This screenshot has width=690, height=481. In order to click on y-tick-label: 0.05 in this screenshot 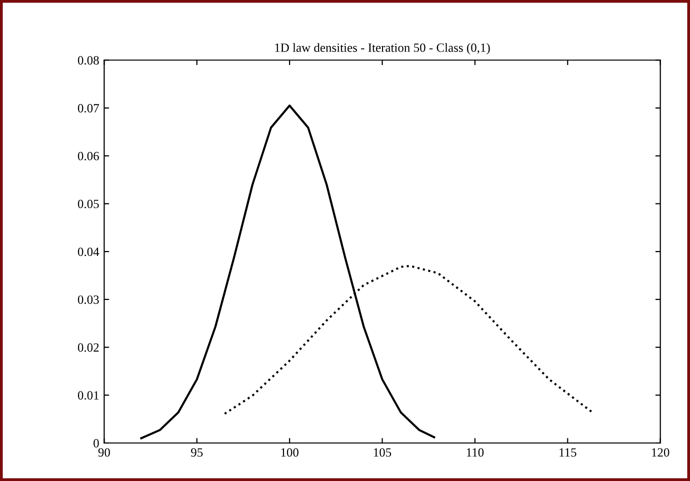, I will do `click(88, 204)`.